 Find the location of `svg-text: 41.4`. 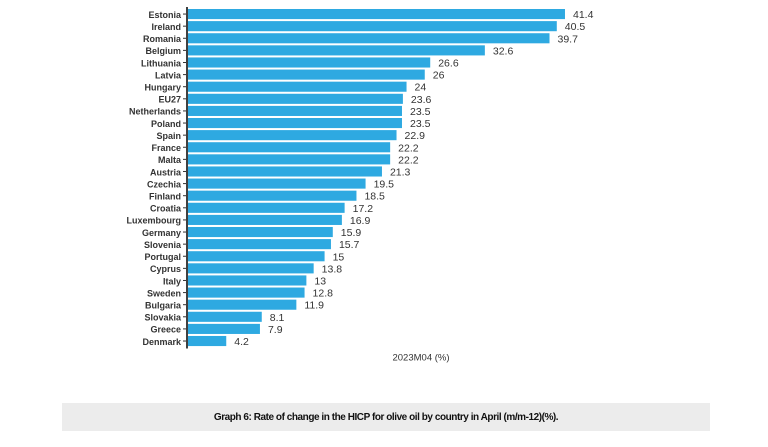

svg-text: 41.4 is located at coordinates (583, 15).